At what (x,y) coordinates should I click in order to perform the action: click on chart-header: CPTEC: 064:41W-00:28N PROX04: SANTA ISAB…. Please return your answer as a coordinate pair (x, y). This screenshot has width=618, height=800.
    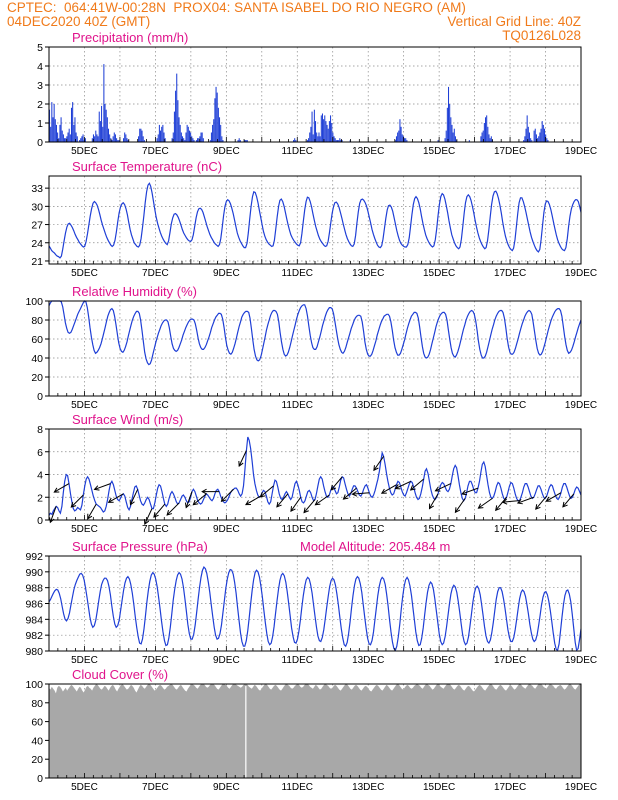
    Looking at the image, I should click on (309, 23).